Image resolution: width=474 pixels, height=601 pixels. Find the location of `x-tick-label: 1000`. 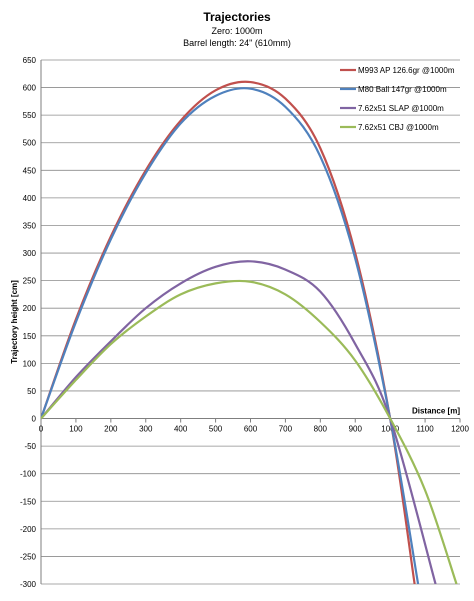

x-tick-label: 1000 is located at coordinates (390, 429).